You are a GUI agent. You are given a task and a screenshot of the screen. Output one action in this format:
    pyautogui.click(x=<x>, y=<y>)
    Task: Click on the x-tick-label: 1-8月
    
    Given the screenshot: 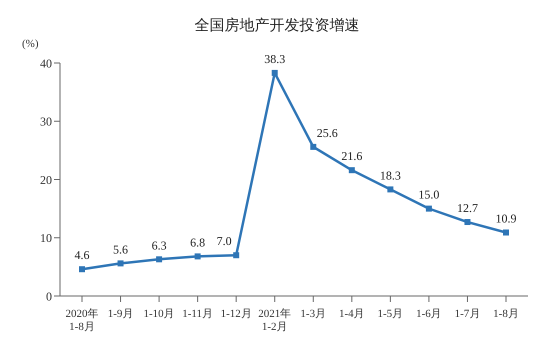 What is the action you would take?
    pyautogui.click(x=506, y=314)
    